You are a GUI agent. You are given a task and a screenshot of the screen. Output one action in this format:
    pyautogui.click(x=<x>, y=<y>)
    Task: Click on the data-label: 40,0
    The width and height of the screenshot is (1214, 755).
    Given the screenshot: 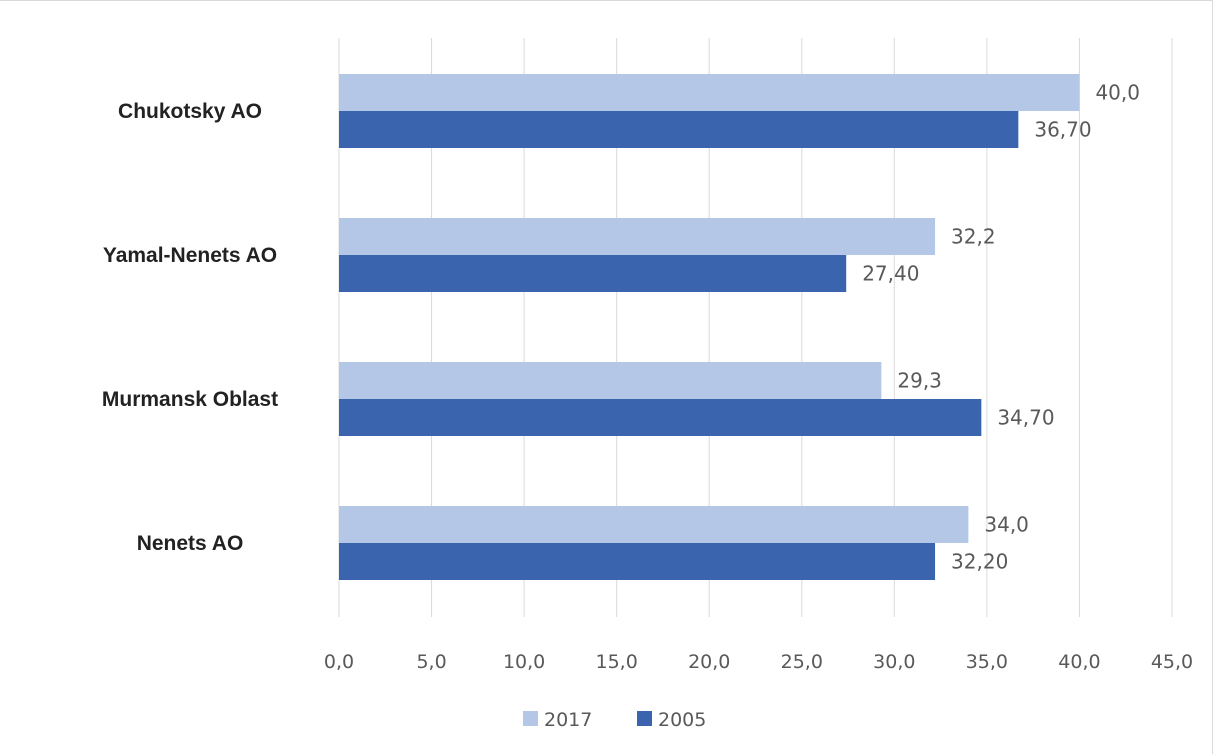 What is the action you would take?
    pyautogui.click(x=1117, y=93)
    